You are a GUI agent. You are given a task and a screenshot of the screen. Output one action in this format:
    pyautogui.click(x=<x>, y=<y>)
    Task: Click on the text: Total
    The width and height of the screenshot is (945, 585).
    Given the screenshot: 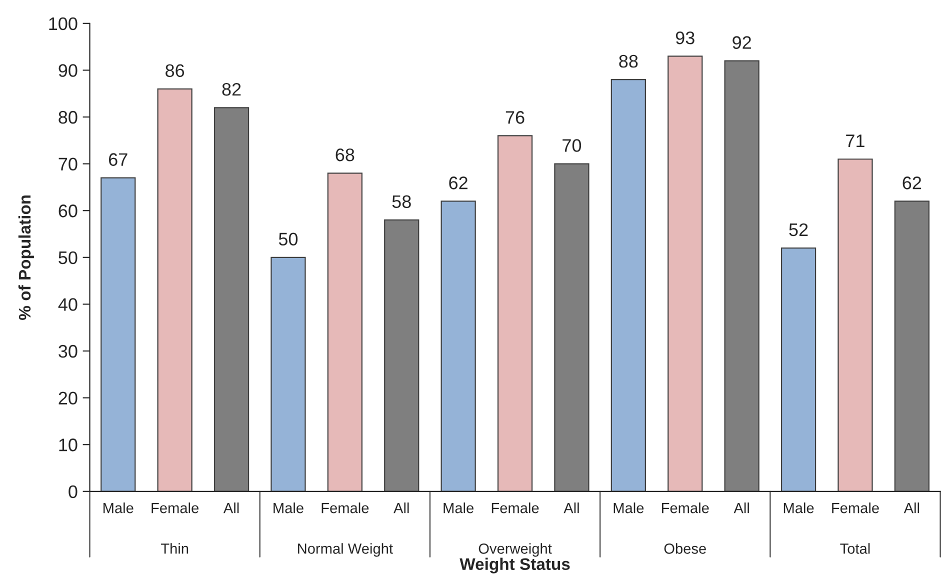 What is the action you would take?
    pyautogui.click(x=855, y=548)
    